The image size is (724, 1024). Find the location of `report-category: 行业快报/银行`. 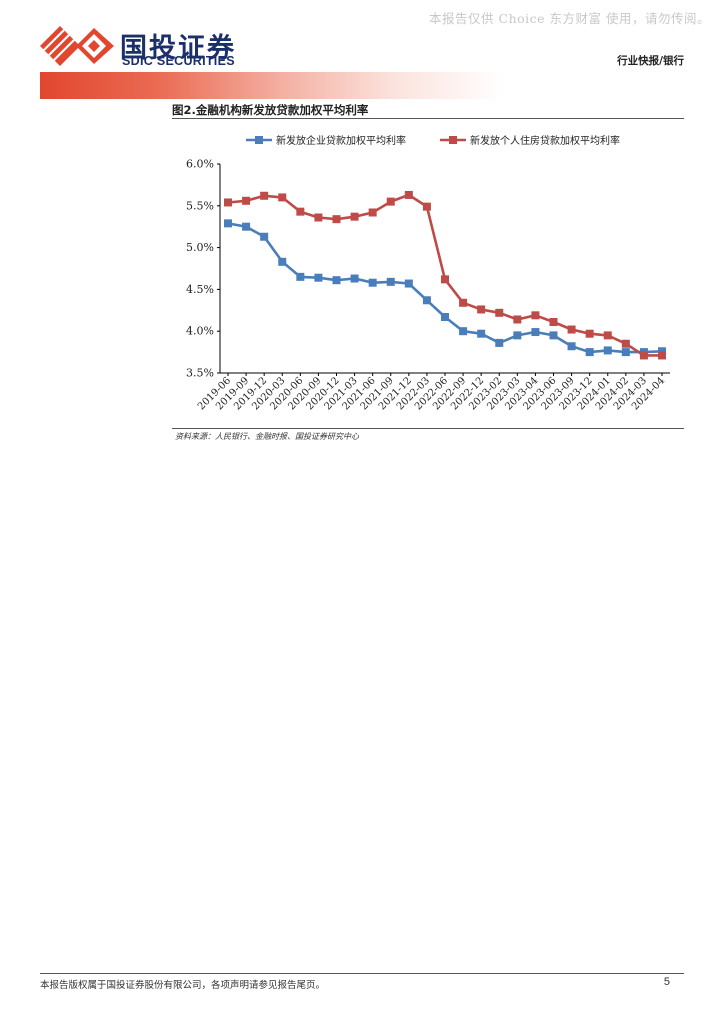

report-category: 行业快报/银行 is located at coordinates (650, 61).